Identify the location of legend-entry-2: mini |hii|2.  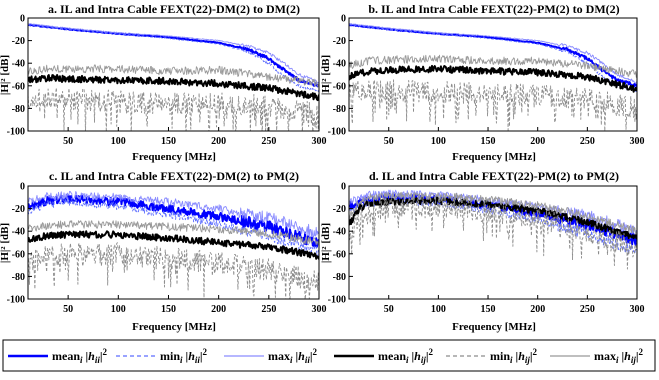
(162, 356).